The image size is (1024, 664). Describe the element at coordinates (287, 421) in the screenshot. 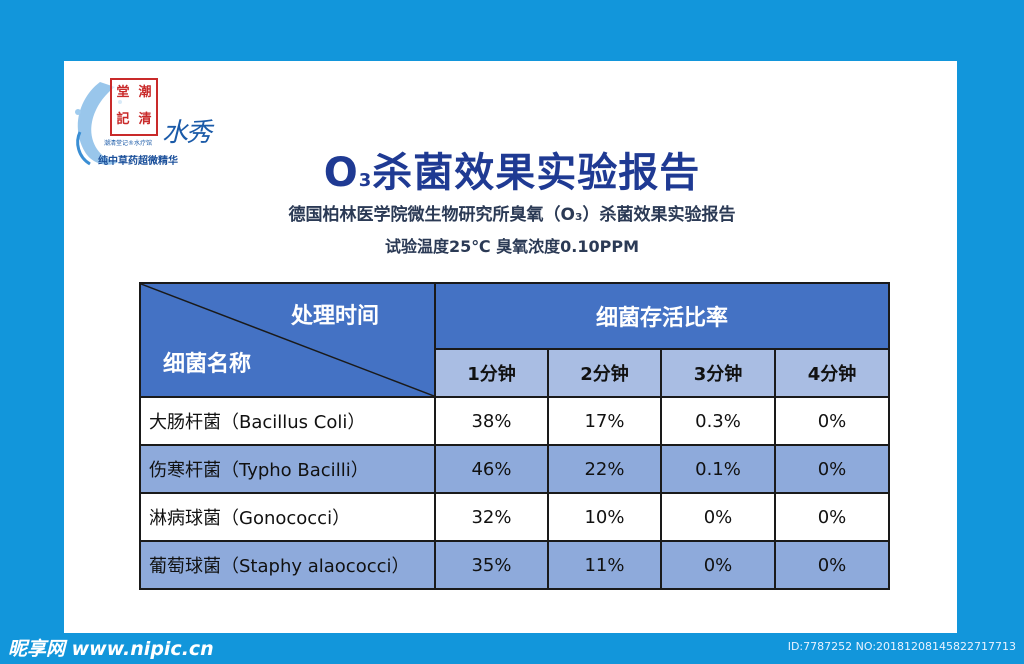

I see `bacteria-name: 大肠杆菌（Bacillus Coli）` at that location.